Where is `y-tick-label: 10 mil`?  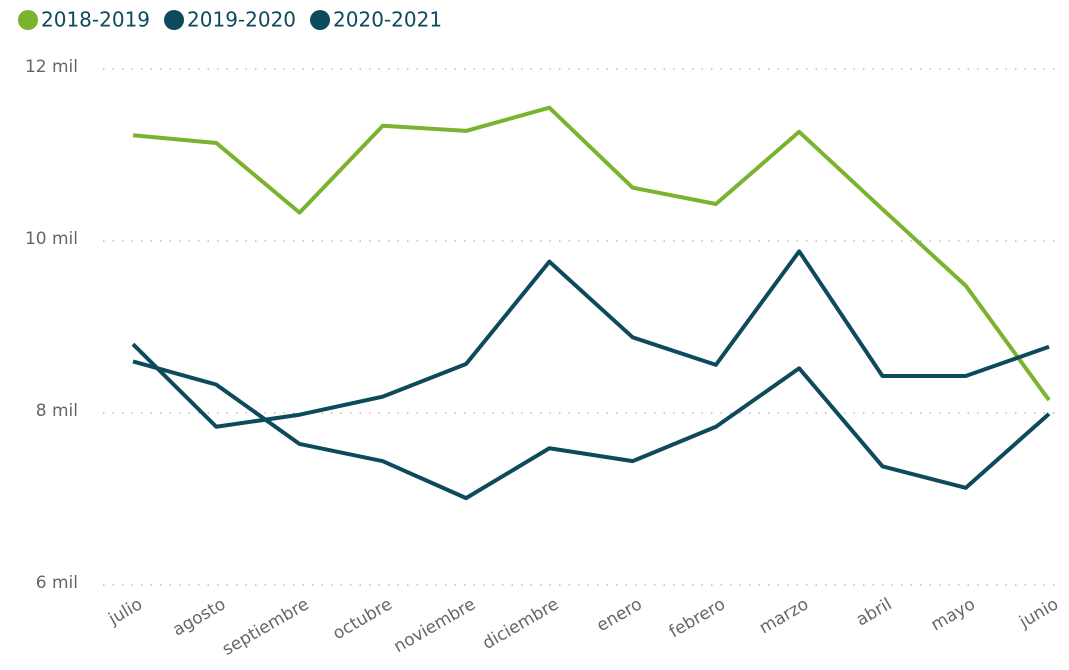 y-tick-label: 10 mil is located at coordinates (51, 239).